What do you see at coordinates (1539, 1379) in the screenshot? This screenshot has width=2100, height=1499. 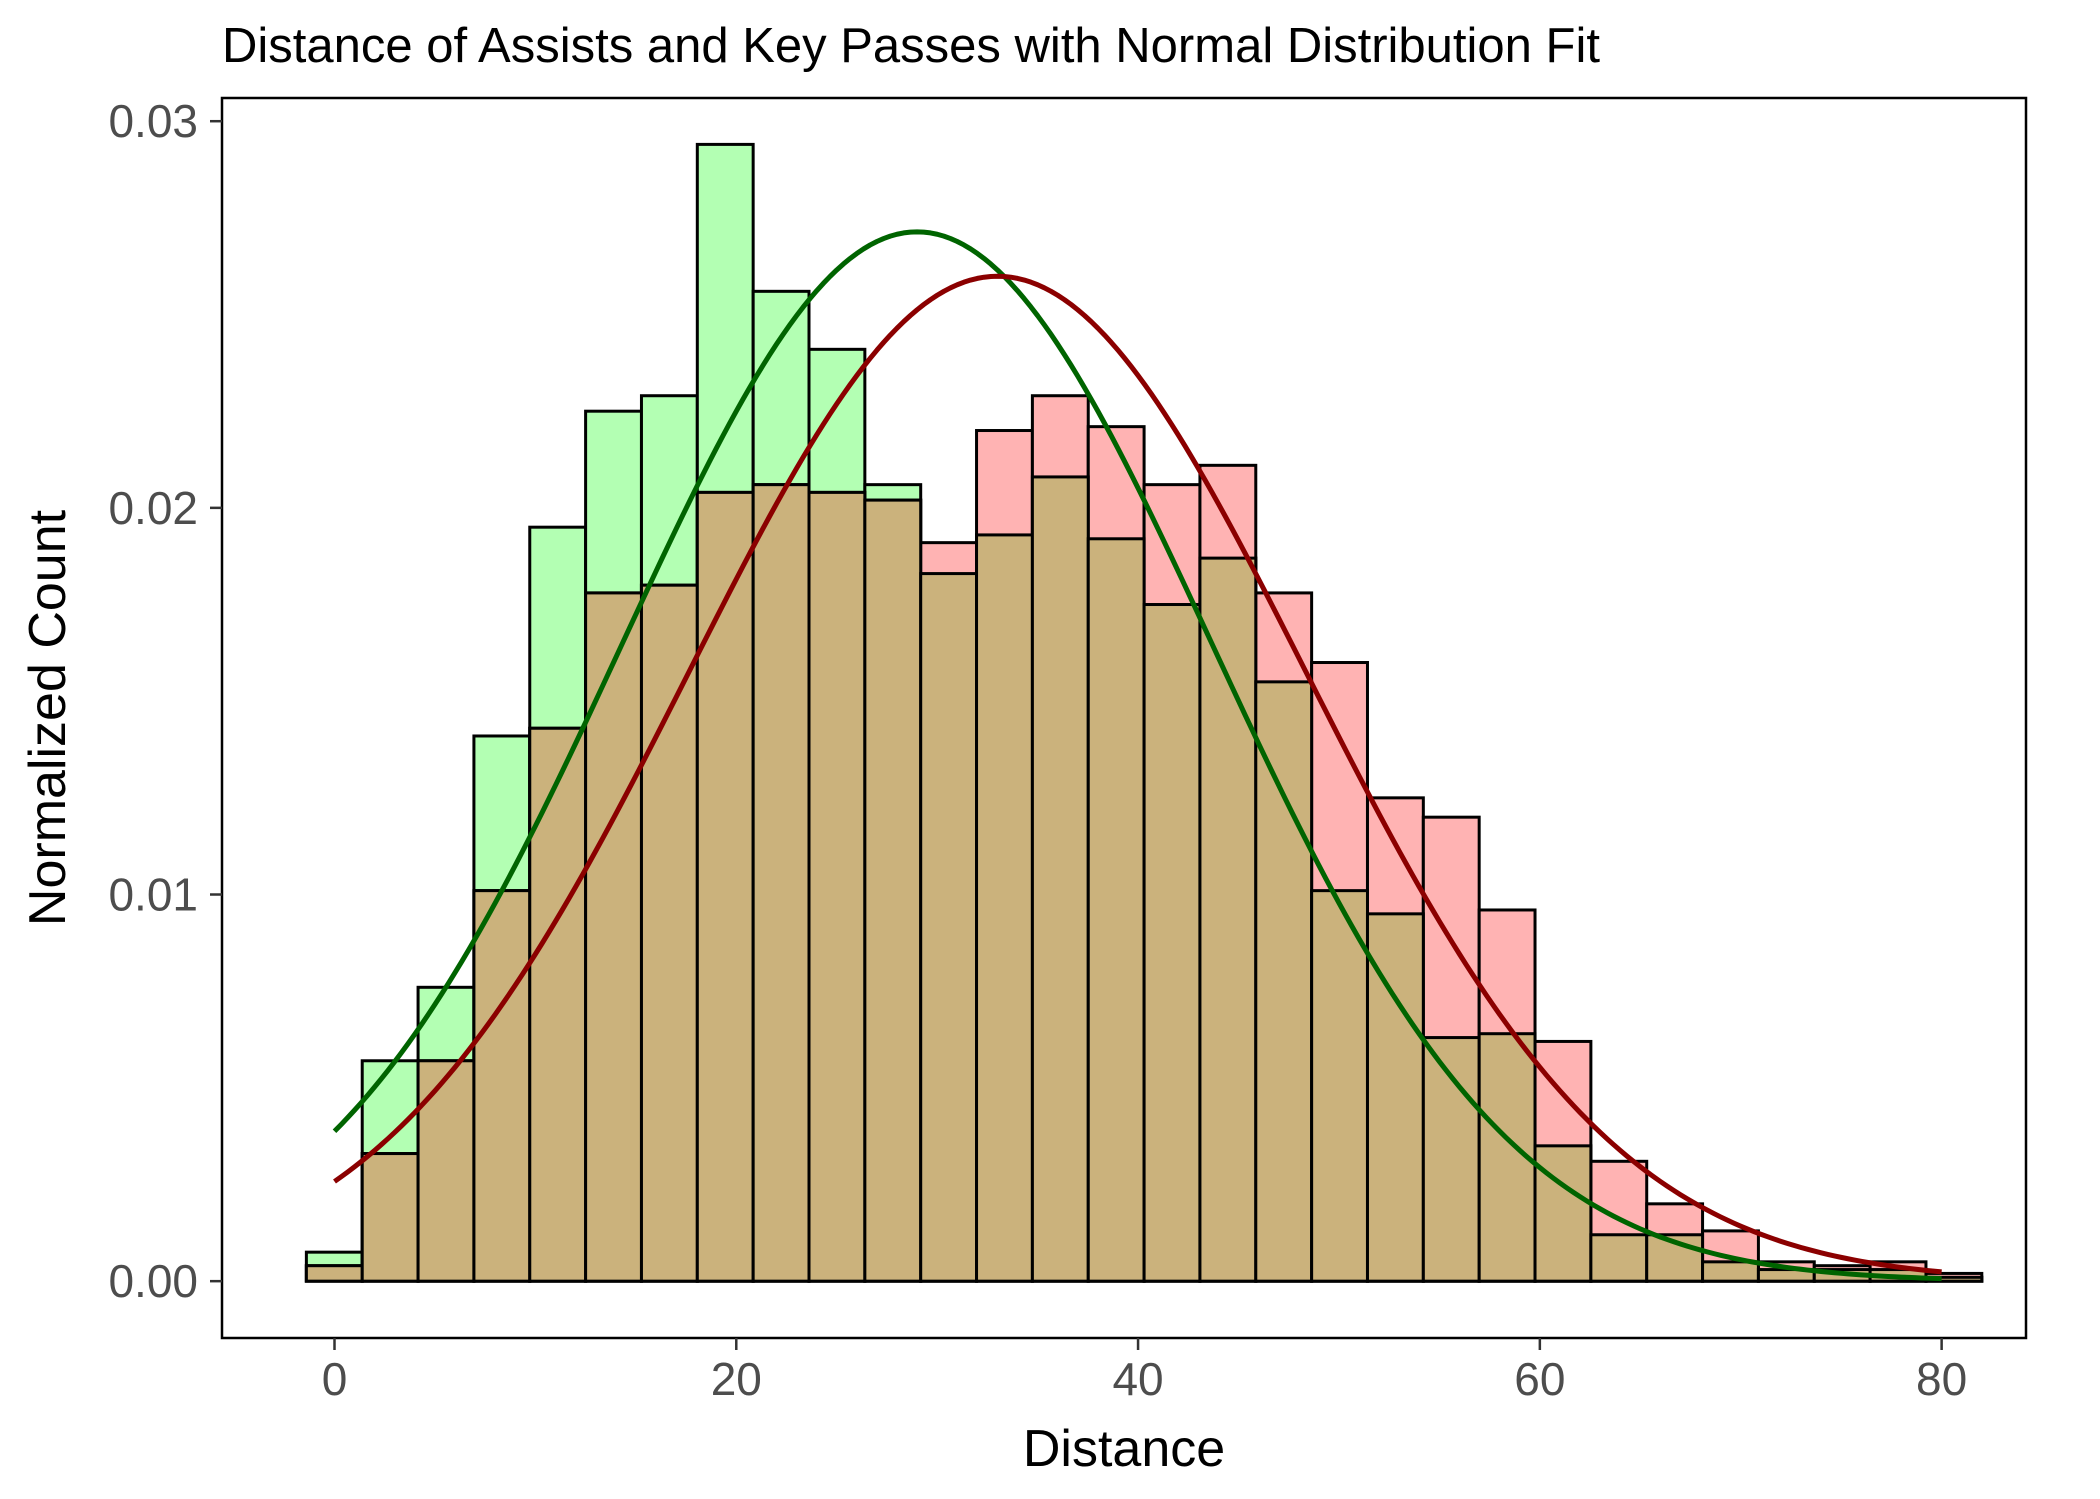 I see `x-tick-label: 60` at bounding box center [1539, 1379].